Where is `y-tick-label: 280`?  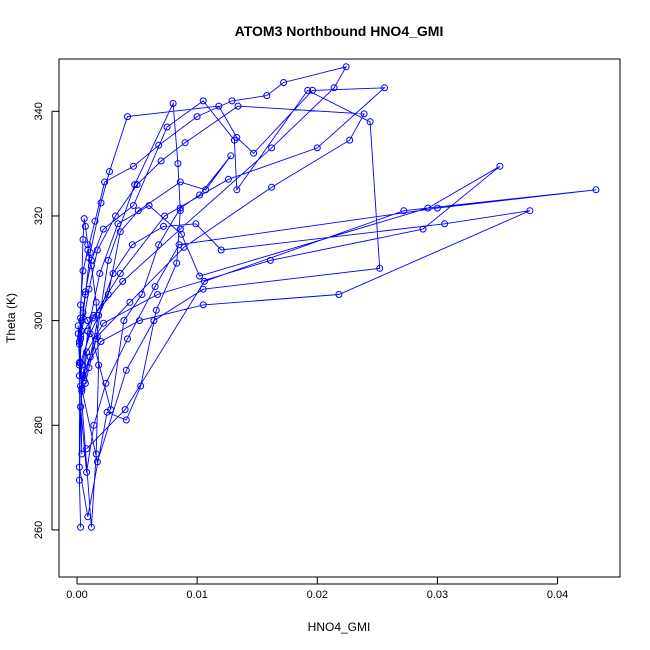
y-tick-label: 280 is located at coordinates (39, 425).